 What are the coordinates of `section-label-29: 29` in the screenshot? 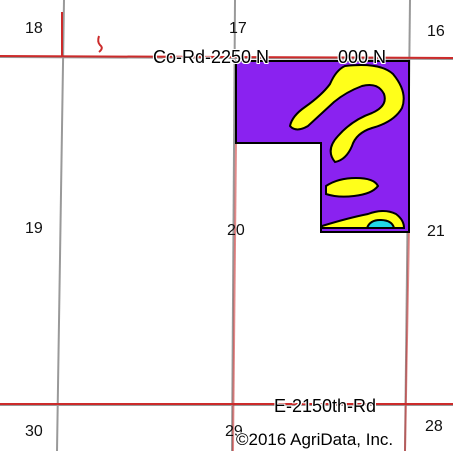 It's located at (234, 431).